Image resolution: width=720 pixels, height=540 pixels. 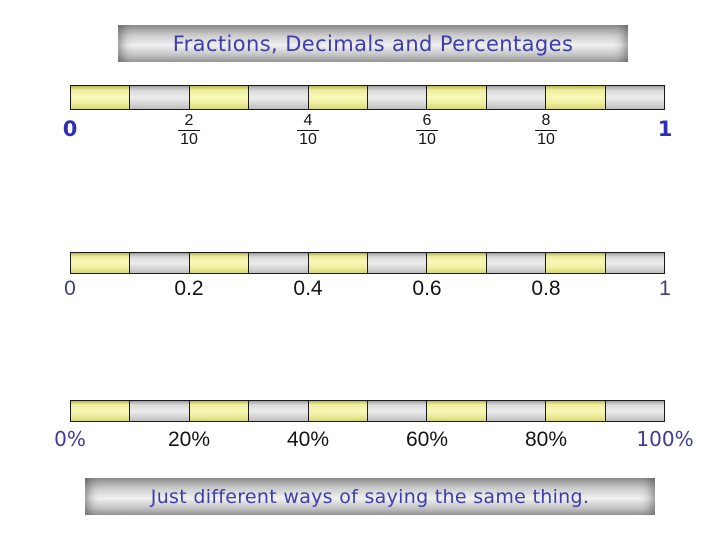 I want to click on percentages-line-tick-label: 20%, so click(x=189, y=439).